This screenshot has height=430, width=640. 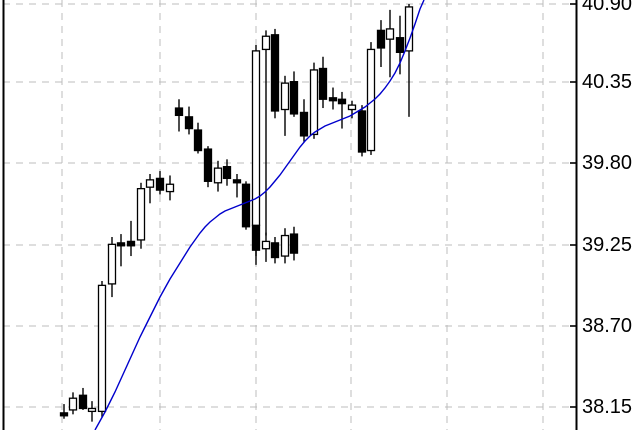 I want to click on y-axis-label: 40.35, so click(x=607, y=82).